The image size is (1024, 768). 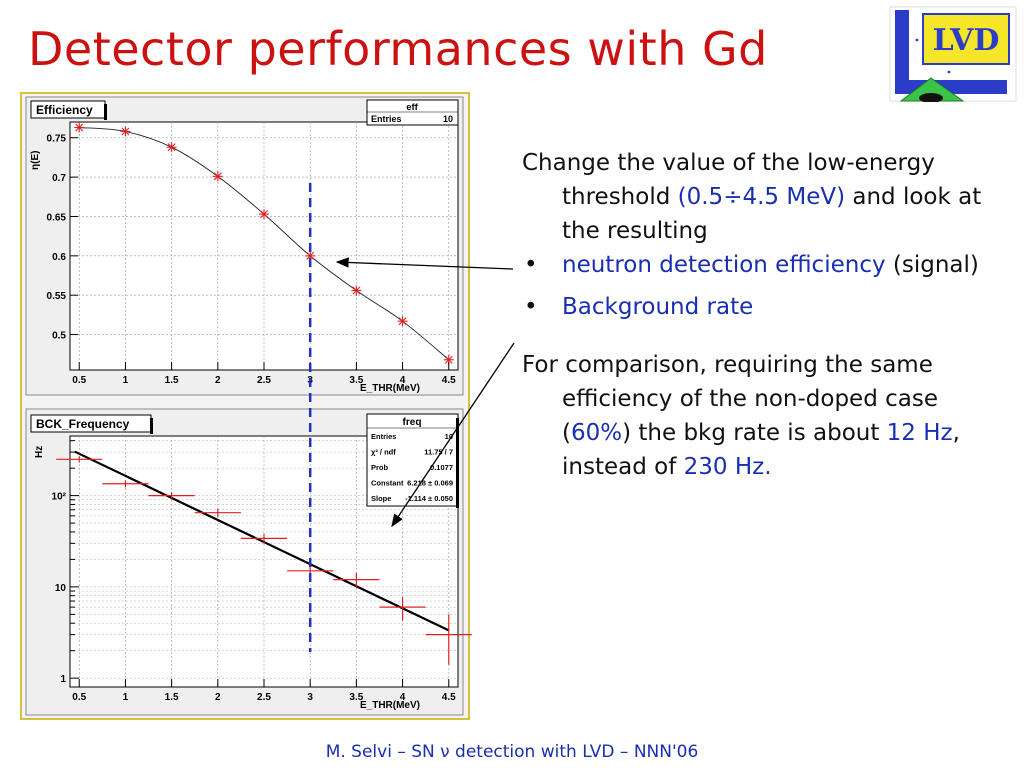 I want to click on efficiency-ytick-label: 0.5, so click(x=59, y=336).